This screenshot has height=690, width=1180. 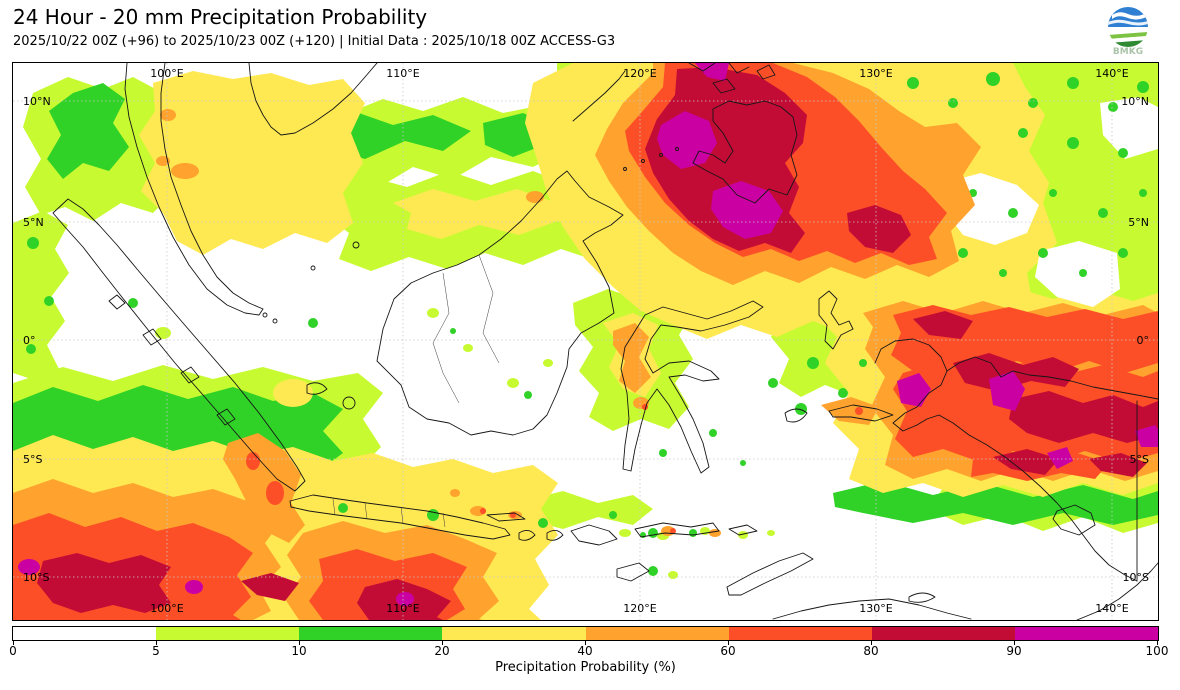 I want to click on lon-label-bottom-140e: 140°E, so click(x=1111, y=608).